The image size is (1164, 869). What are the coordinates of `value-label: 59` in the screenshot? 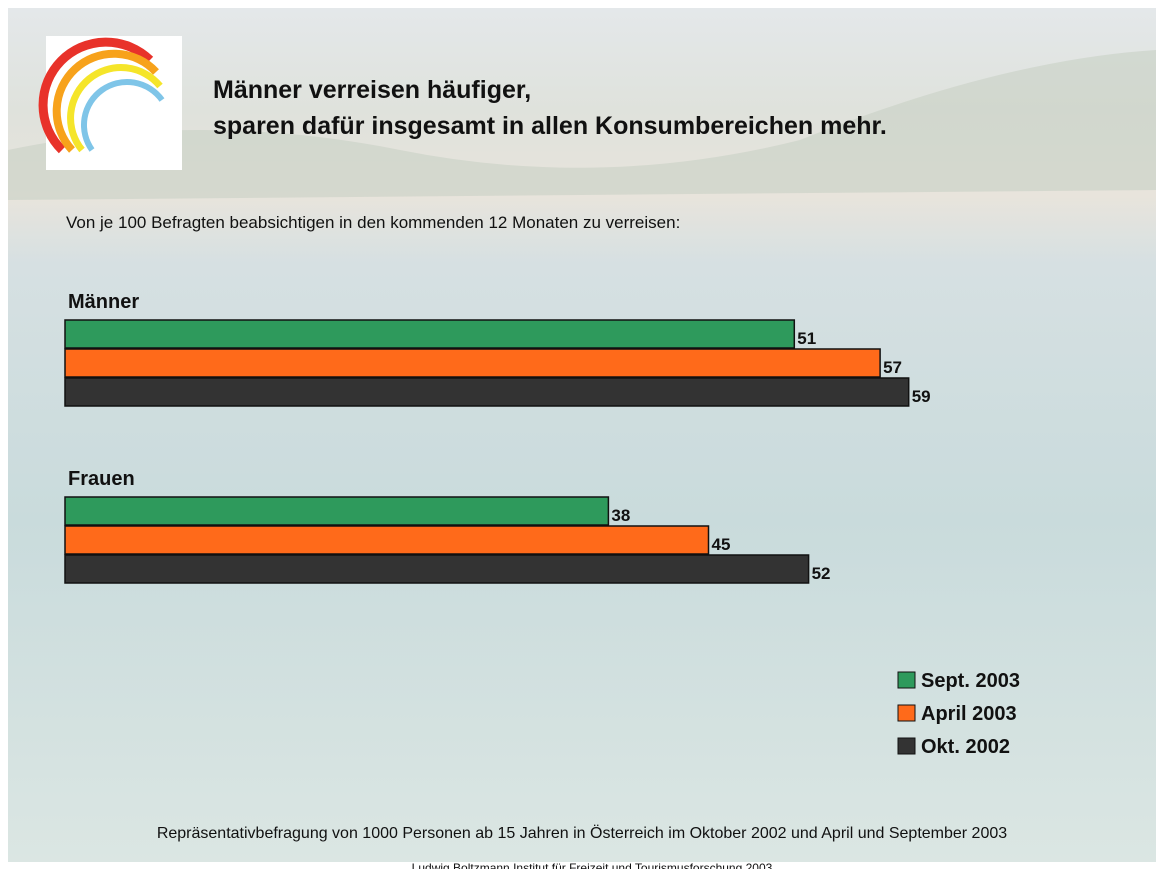 It's located at (921, 396).